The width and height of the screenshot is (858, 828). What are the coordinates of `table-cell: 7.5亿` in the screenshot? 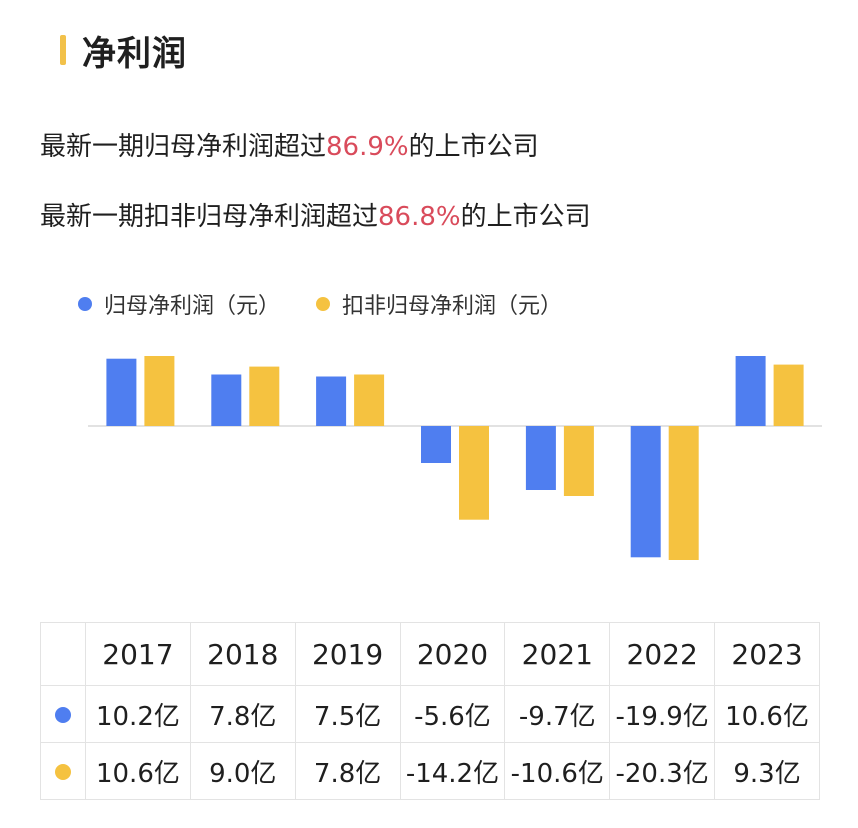 It's located at (347, 714).